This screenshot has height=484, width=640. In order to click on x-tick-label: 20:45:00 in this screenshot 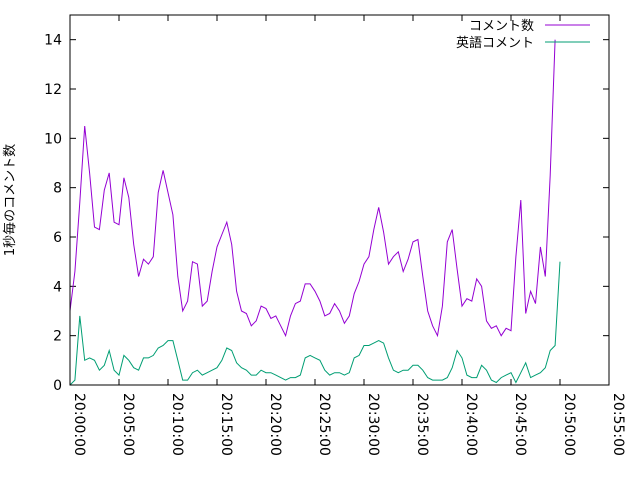, I will do `click(520, 424)`.